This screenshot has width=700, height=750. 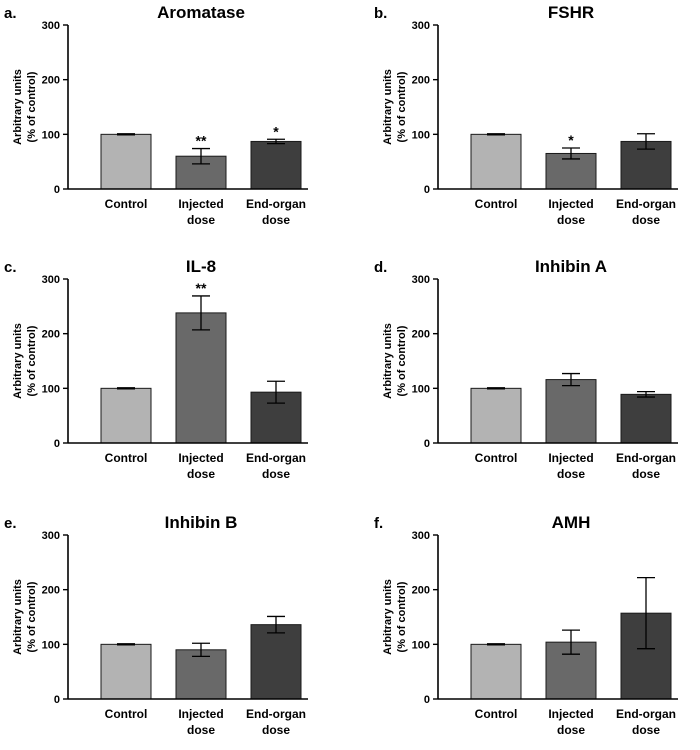 I want to click on chart-title: Inhibin B, so click(x=201, y=522).